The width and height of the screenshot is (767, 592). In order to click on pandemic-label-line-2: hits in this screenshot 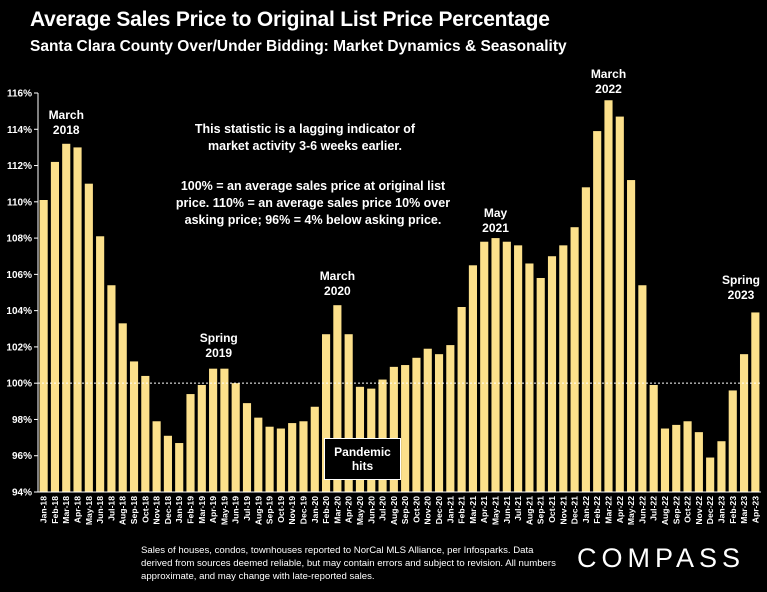, I will do `click(362, 466)`.